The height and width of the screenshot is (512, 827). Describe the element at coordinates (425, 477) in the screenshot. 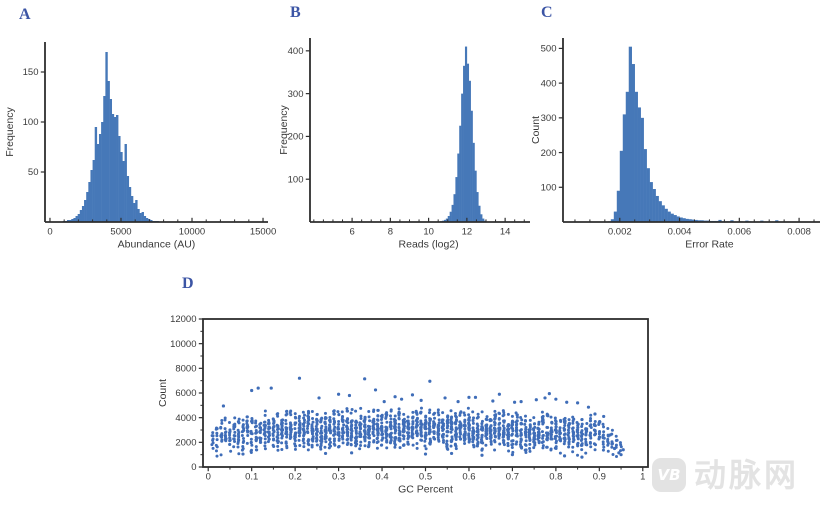

I see `svg-text: 0.5` at that location.